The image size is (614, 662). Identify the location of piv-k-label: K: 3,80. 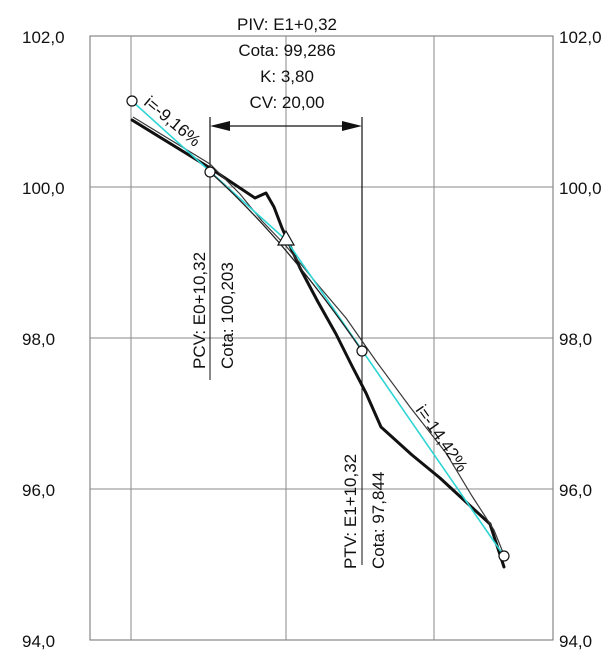
(287, 76).